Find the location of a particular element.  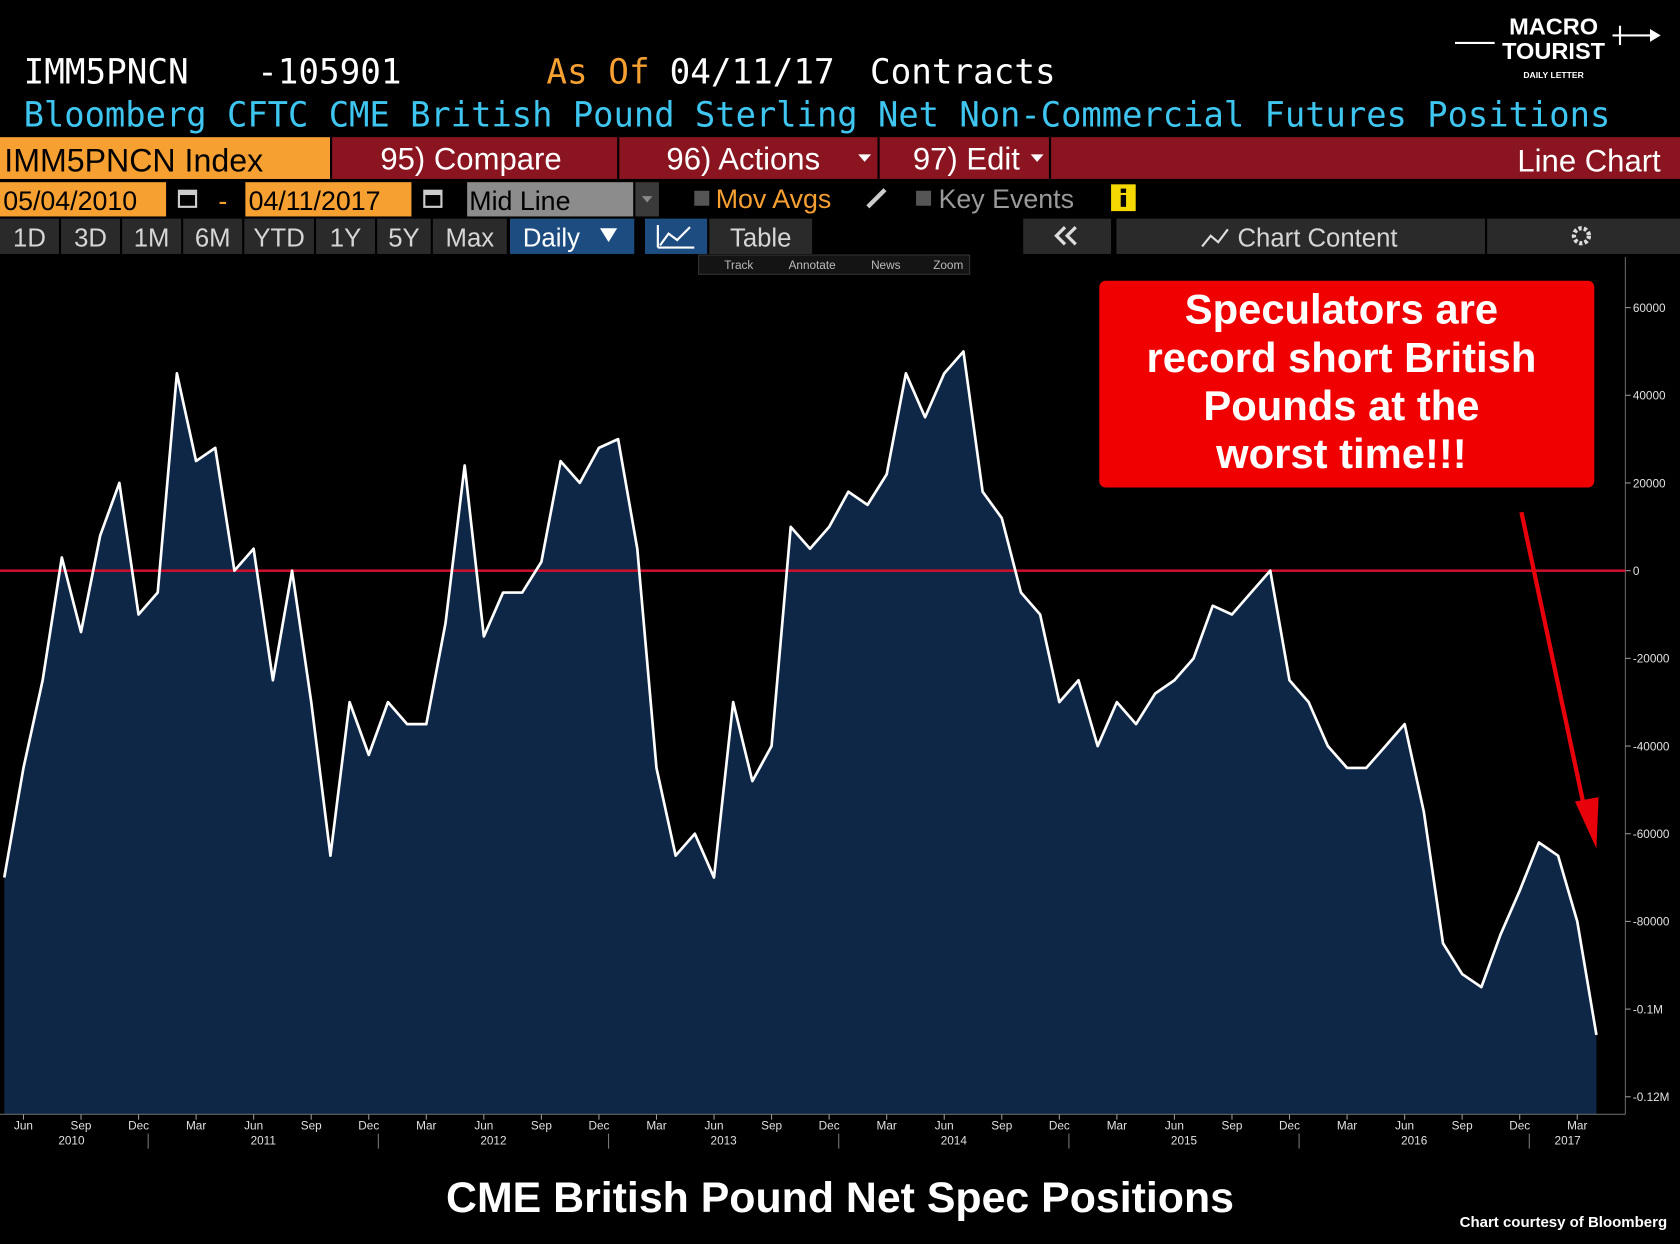

period-label: Max is located at coordinates (470, 238).